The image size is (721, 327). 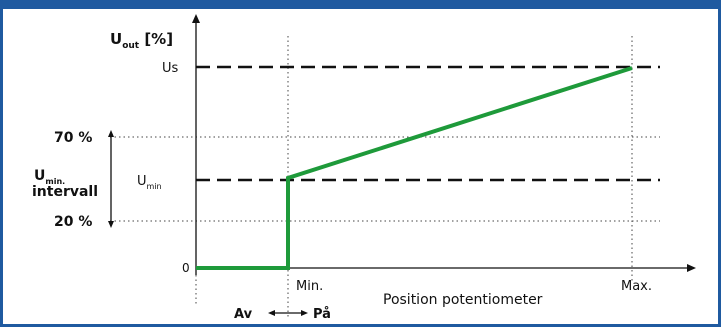 What do you see at coordinates (49, 177) in the screenshot?
I see `interval-label: Umin.` at bounding box center [49, 177].